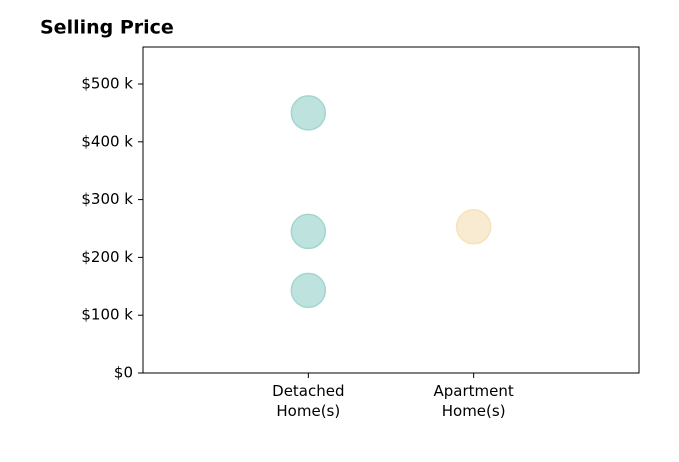 The height and width of the screenshot is (462, 679). Describe the element at coordinates (473, 401) in the screenshot. I see `x-tick-label: Apartment Home(s)` at that location.